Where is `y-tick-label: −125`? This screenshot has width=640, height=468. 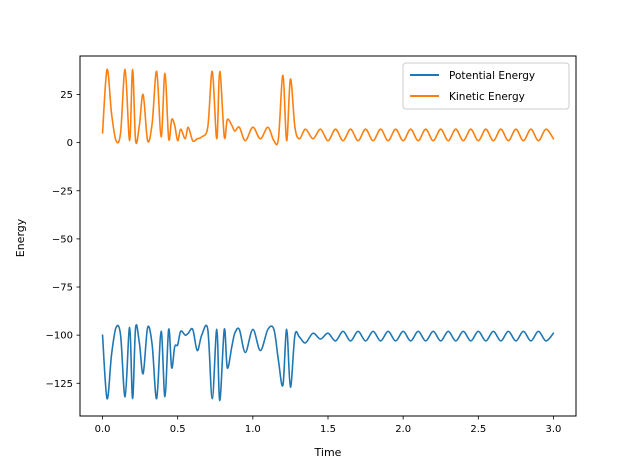 y-tick-label: −125 is located at coordinates (59, 384).